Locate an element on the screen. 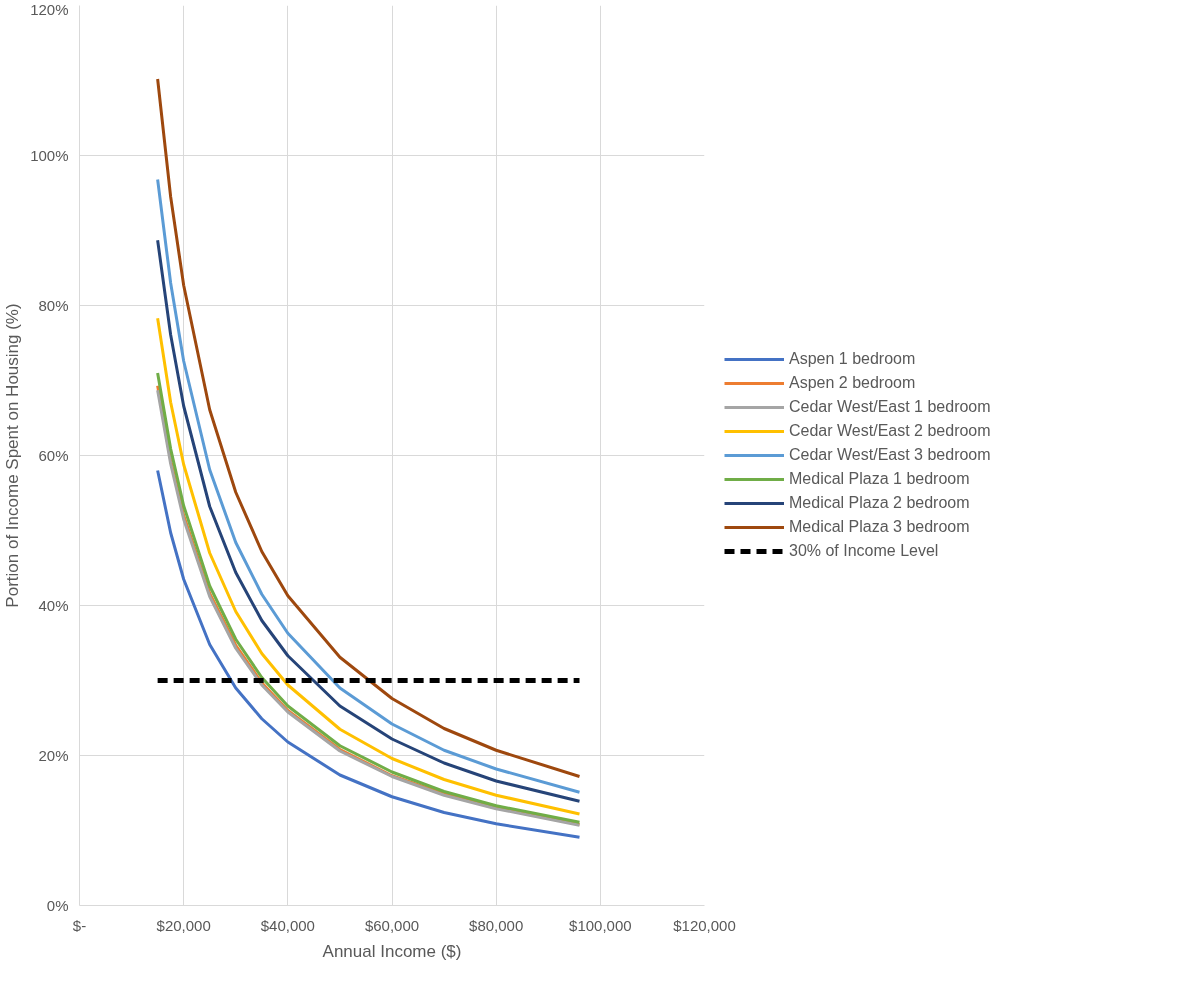  y-tick-label: 80% is located at coordinates (53, 305).